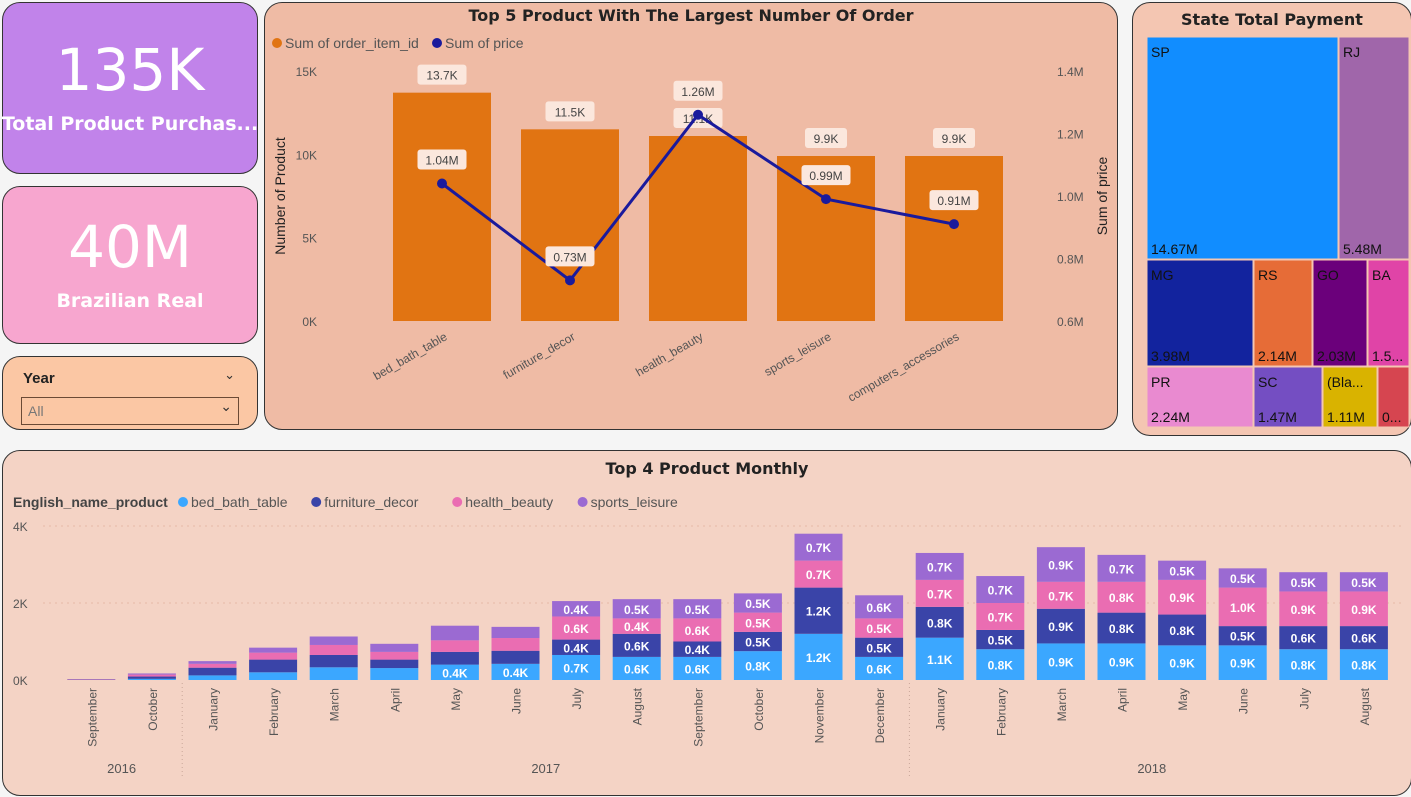 The width and height of the screenshot is (1411, 797). Describe the element at coordinates (825, 176) in the screenshot. I see `line-data-label: 0.99M` at that location.